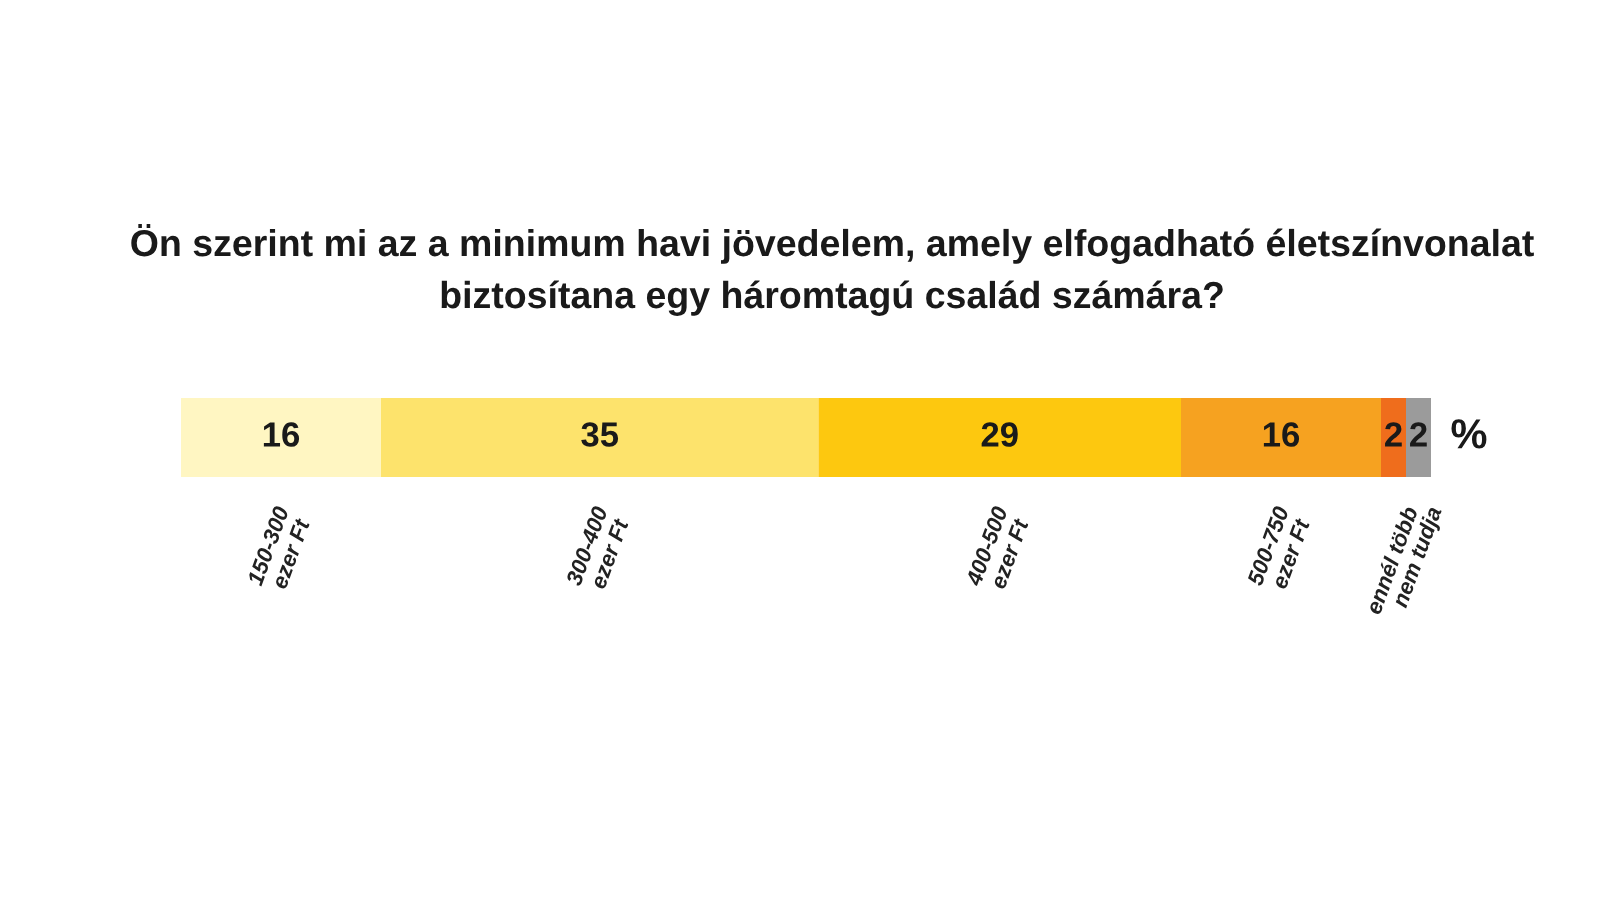  Describe the element at coordinates (832, 270) in the screenshot. I see `chart-title: Ön szerint mi az a minimum havi jövedelem, amely elfogadható életszínvonalat biztosítana egy háromtagú család számára?` at that location.